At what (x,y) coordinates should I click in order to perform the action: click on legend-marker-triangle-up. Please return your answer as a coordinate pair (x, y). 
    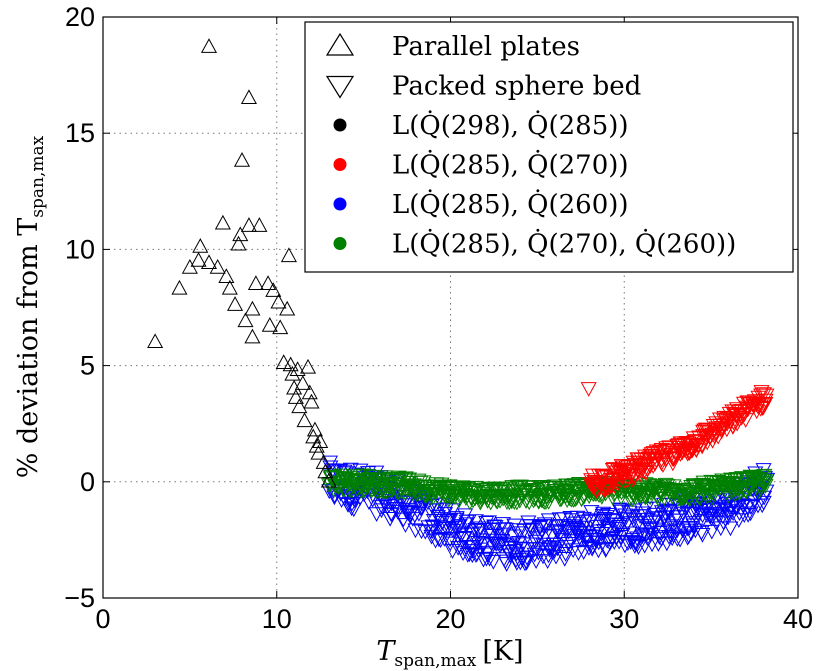
    Looking at the image, I should click on (340, 44).